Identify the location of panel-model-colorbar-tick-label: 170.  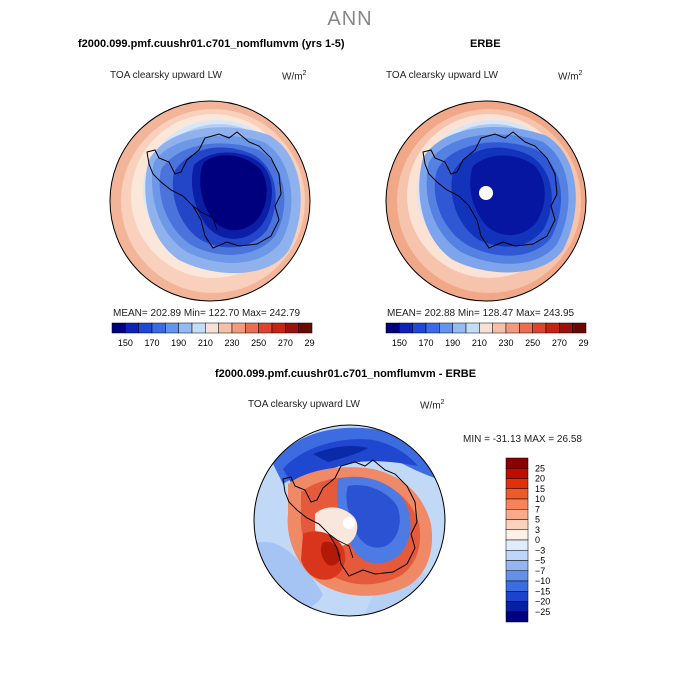
(151, 343).